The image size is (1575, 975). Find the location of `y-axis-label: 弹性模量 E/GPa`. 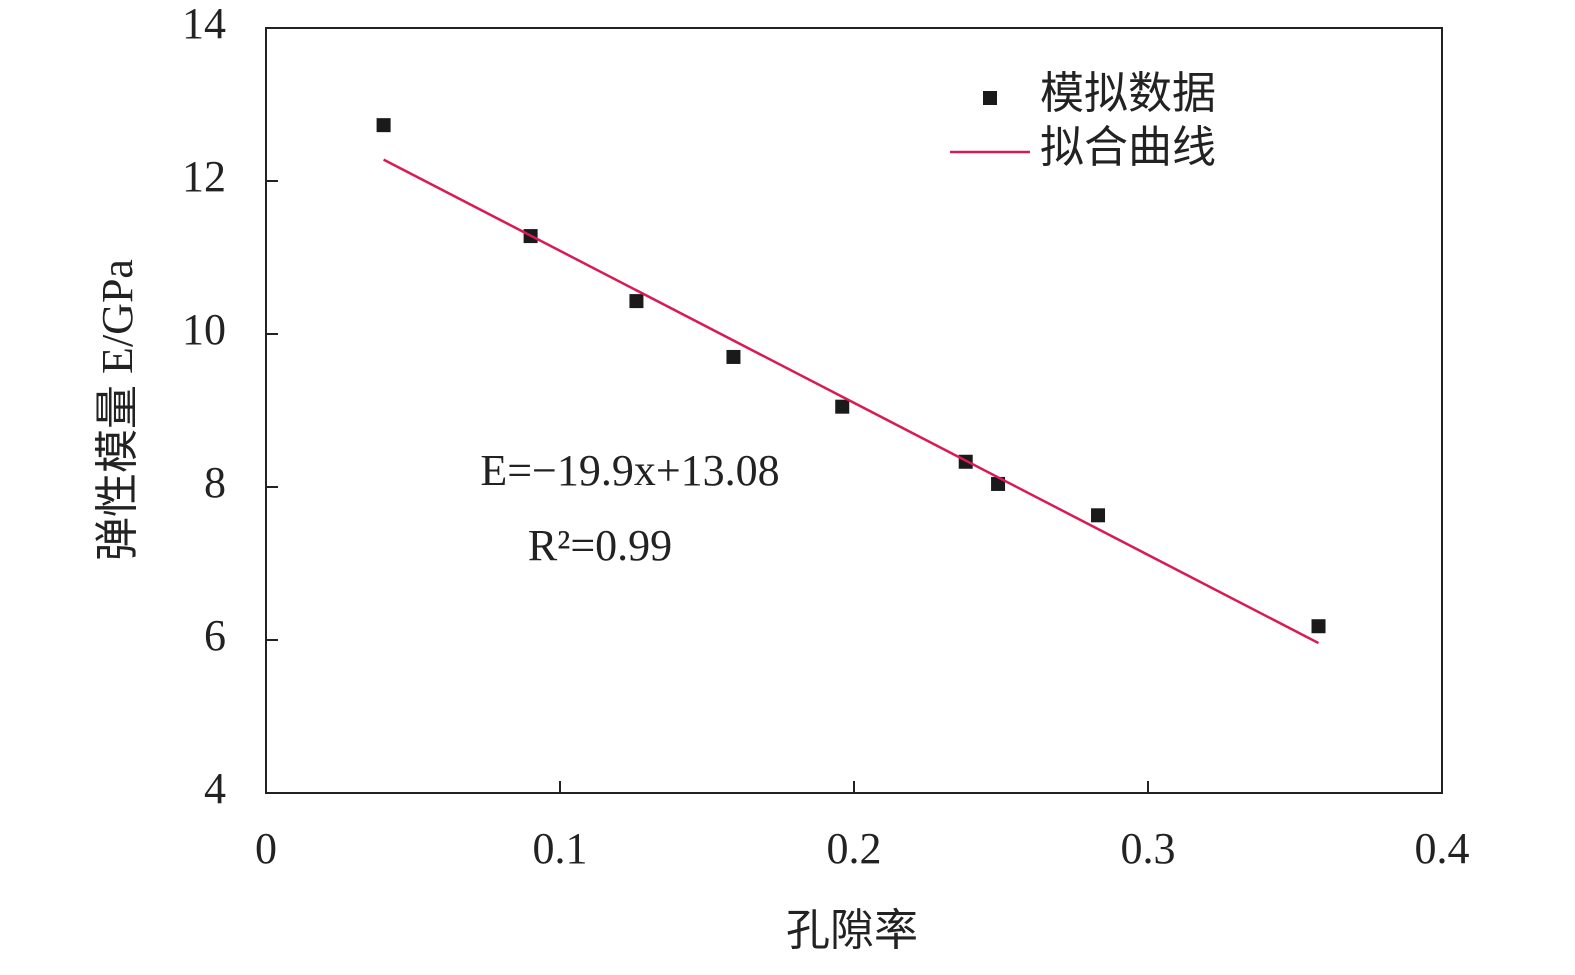

y-axis-label: 弹性模量 E/GPa is located at coordinates (117, 410).